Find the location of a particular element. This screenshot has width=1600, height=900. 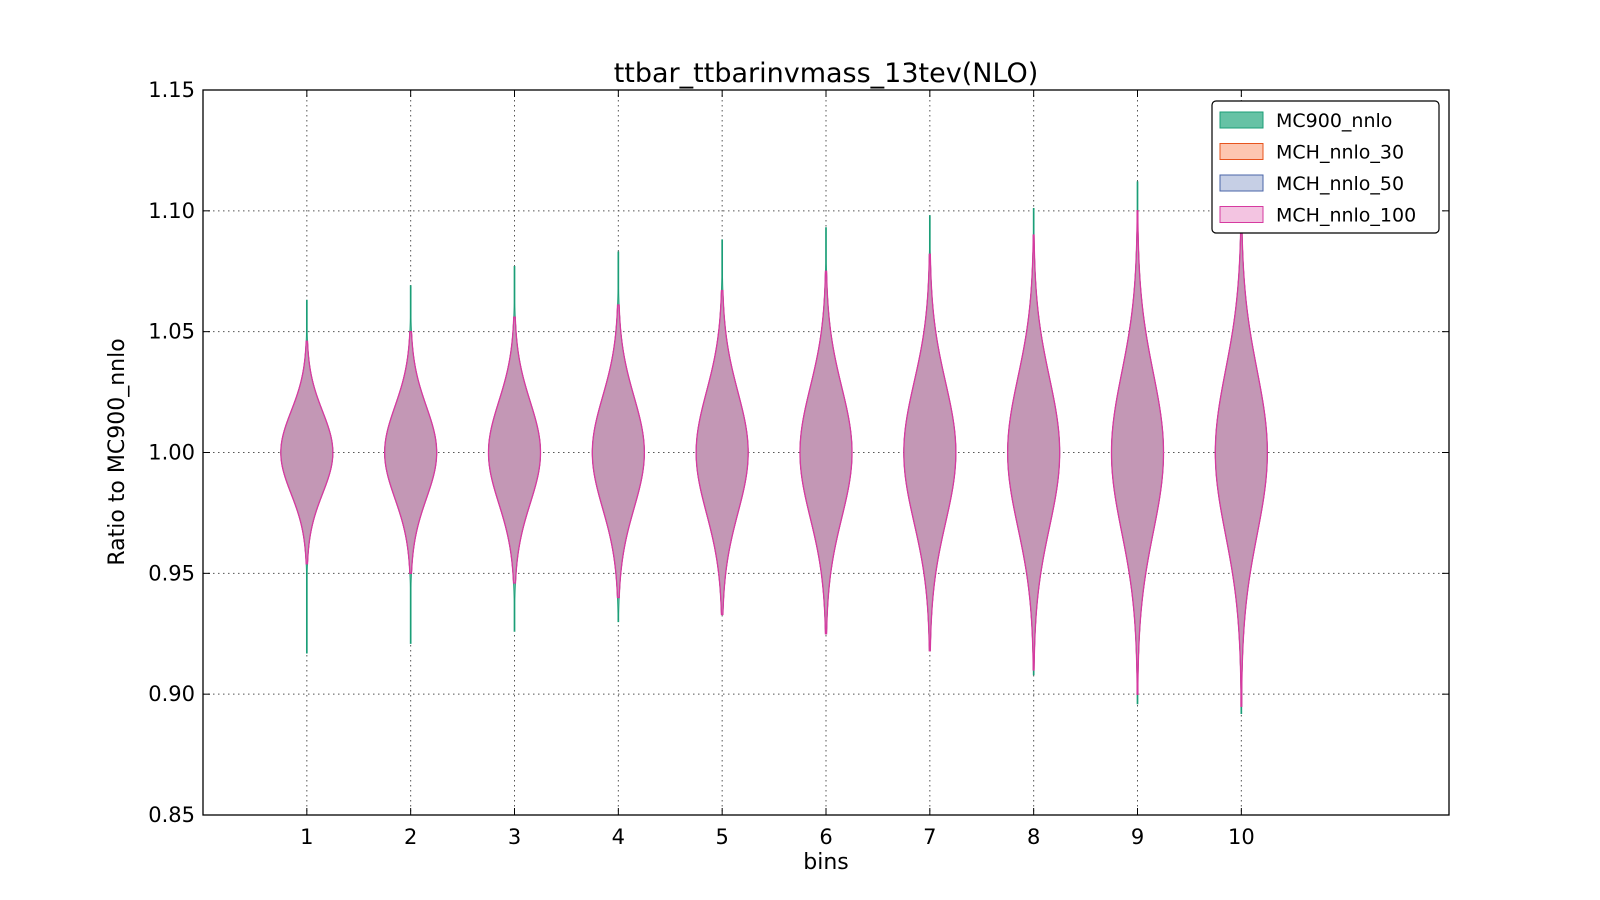

chart-title: ttbar_ttbarinvmass_13tev(NLO) is located at coordinates (826, 73).